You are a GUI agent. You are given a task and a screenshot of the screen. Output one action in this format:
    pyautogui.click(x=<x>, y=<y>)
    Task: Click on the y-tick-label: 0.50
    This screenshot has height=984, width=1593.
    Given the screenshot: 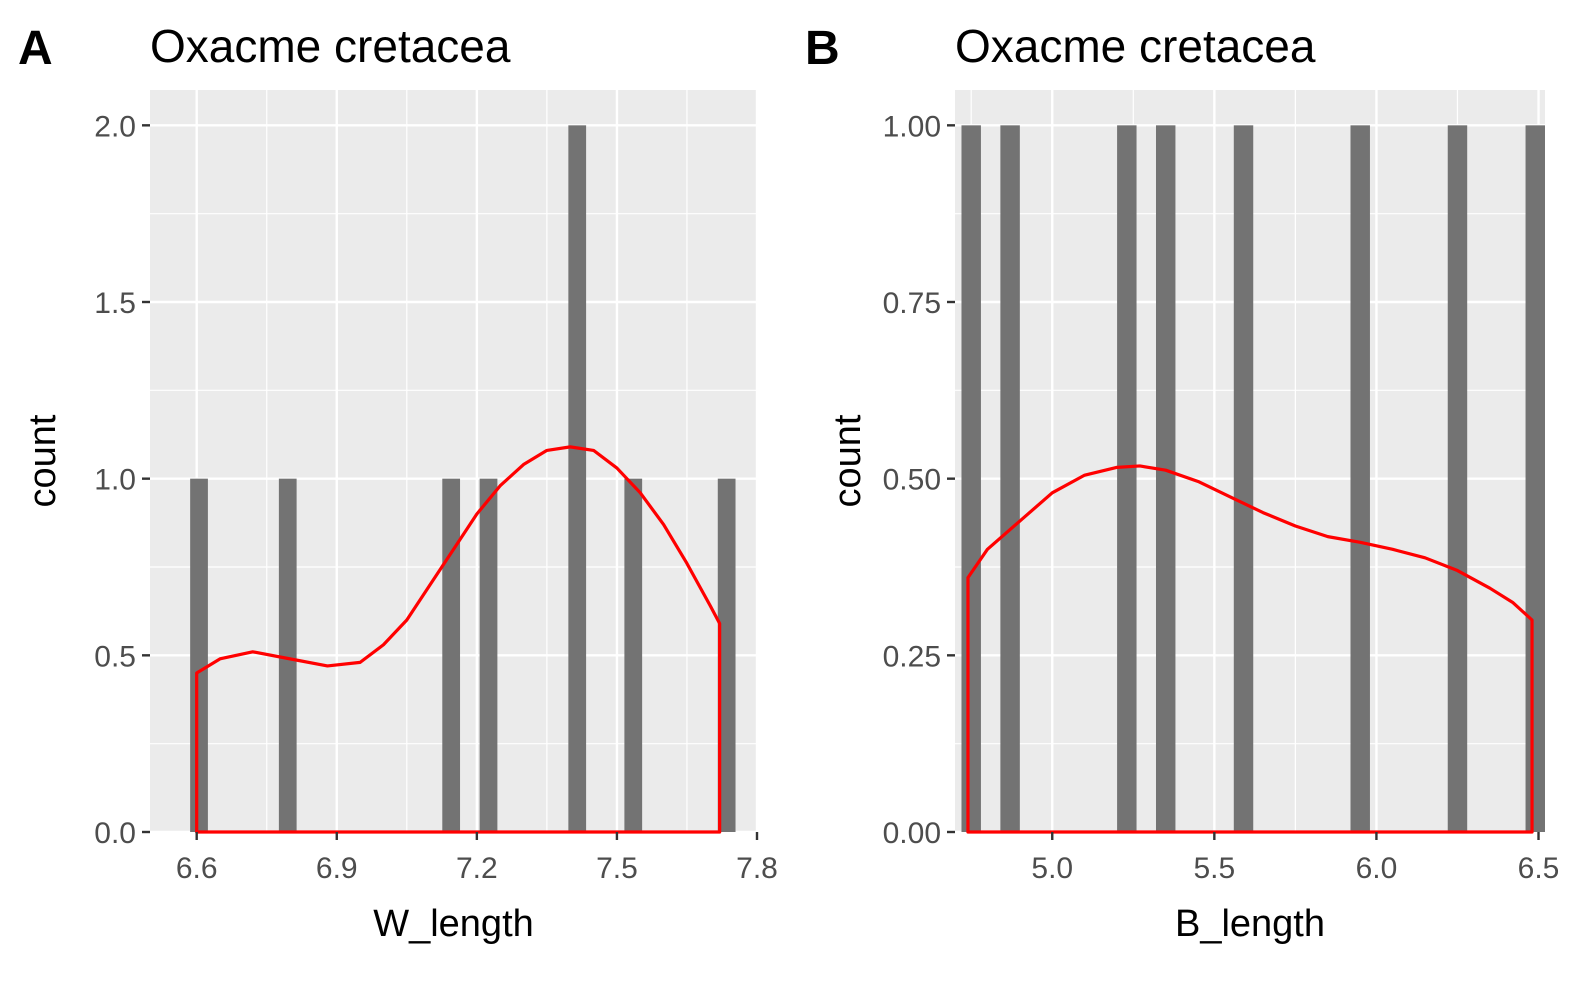 What is the action you would take?
    pyautogui.click(x=912, y=480)
    